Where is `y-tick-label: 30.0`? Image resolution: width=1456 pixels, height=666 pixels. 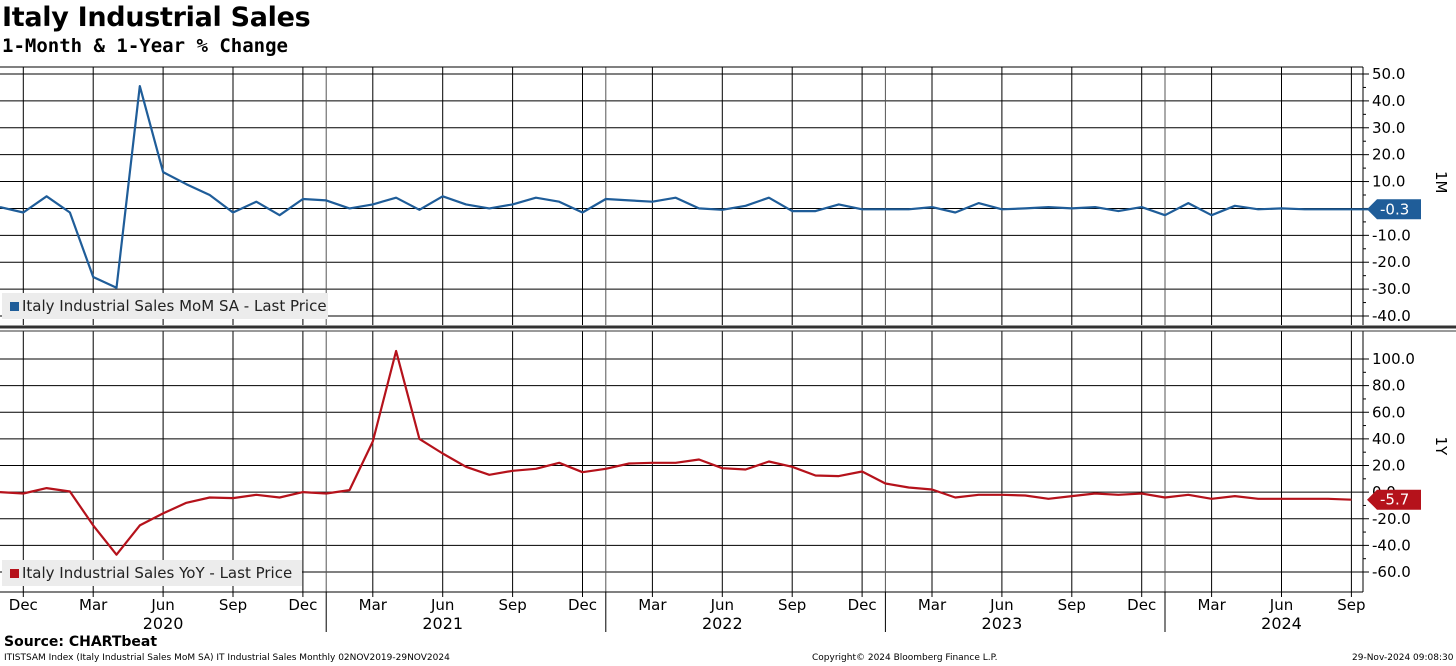 y-tick-label: 30.0 is located at coordinates (1388, 128).